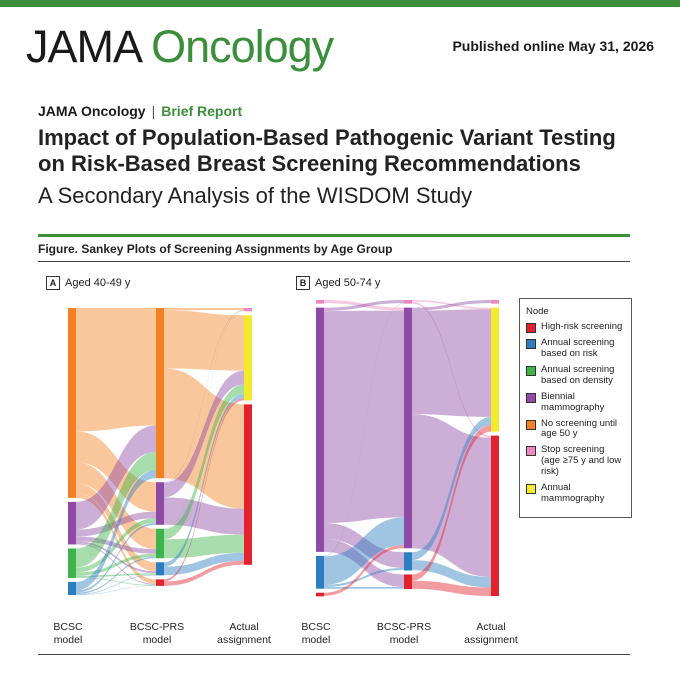  I want to click on article-type: Brief Report, so click(202, 111).